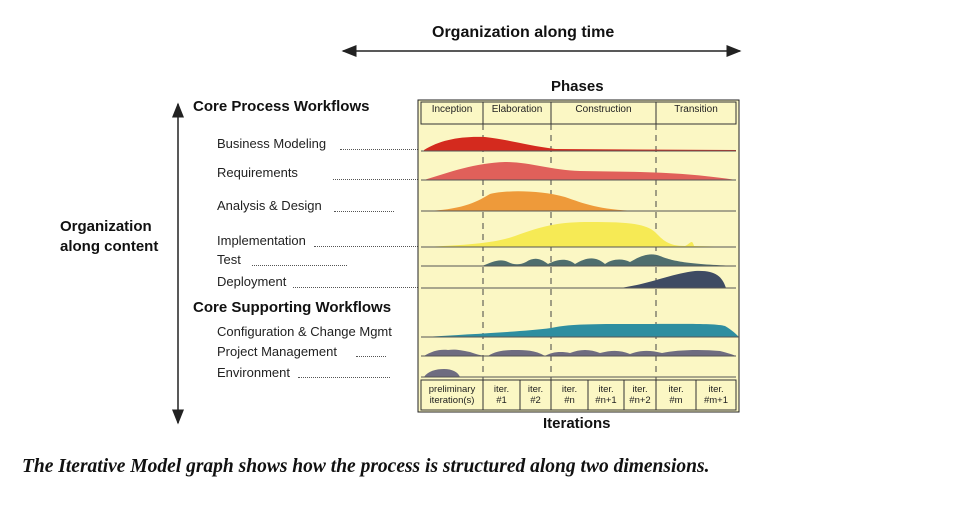  I want to click on iteration-row, so click(578, 395).